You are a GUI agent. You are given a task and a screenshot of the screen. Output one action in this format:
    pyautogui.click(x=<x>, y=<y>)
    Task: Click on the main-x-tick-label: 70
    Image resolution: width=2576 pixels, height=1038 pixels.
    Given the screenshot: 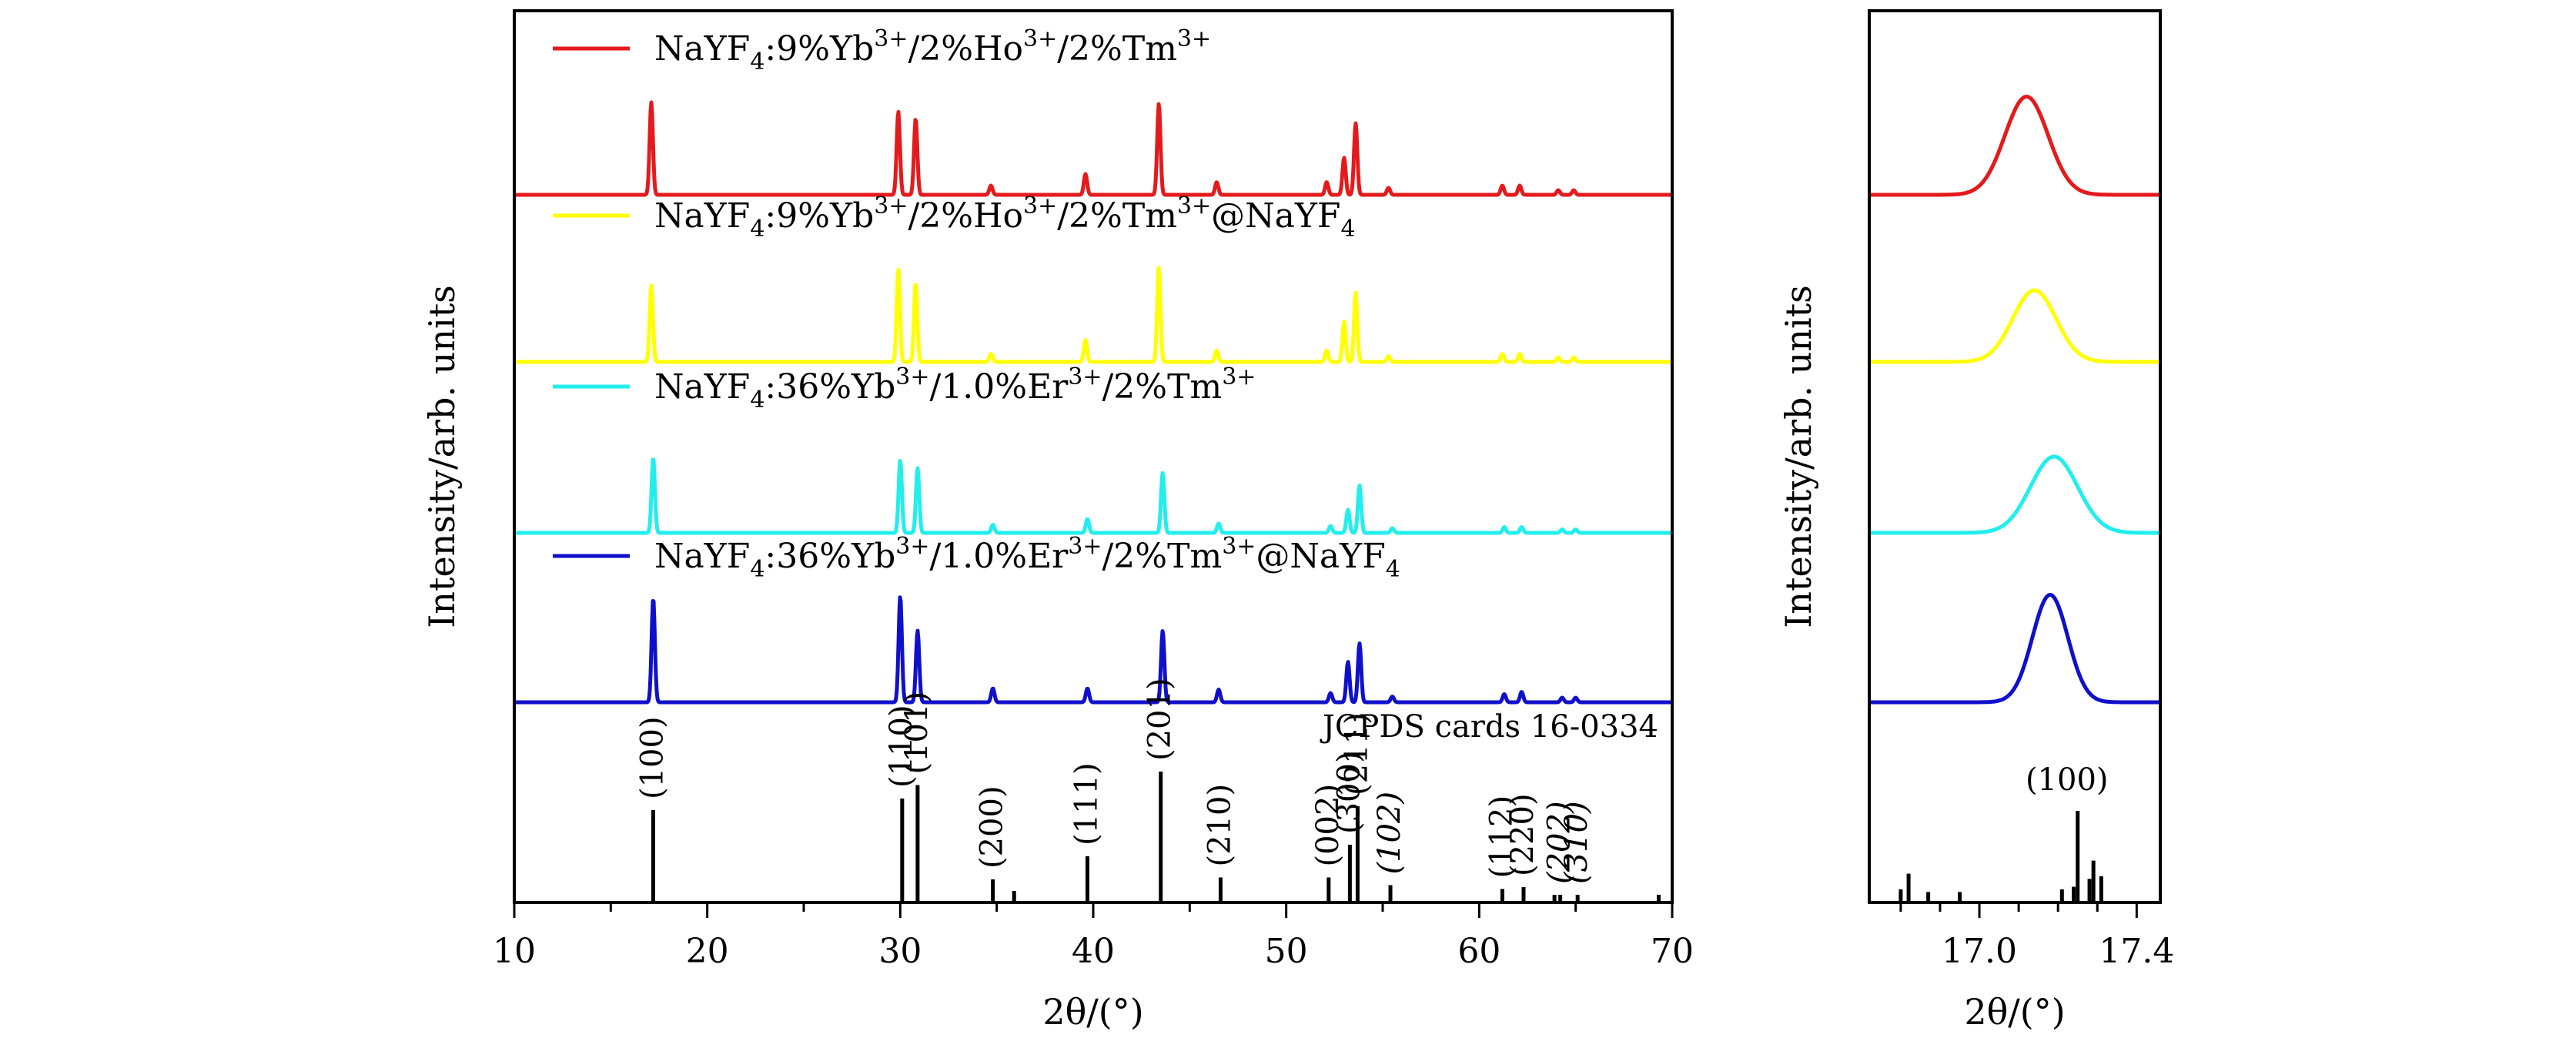 What is the action you would take?
    pyautogui.click(x=1673, y=951)
    